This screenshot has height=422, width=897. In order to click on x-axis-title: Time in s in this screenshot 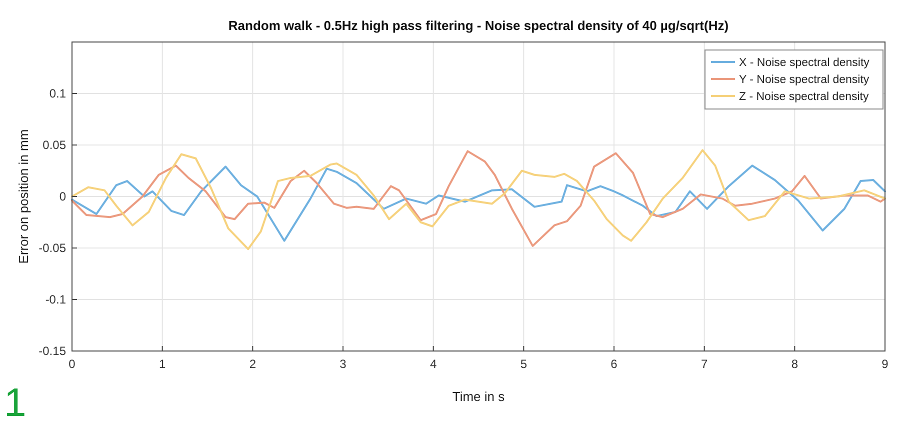, I will do `click(479, 396)`.